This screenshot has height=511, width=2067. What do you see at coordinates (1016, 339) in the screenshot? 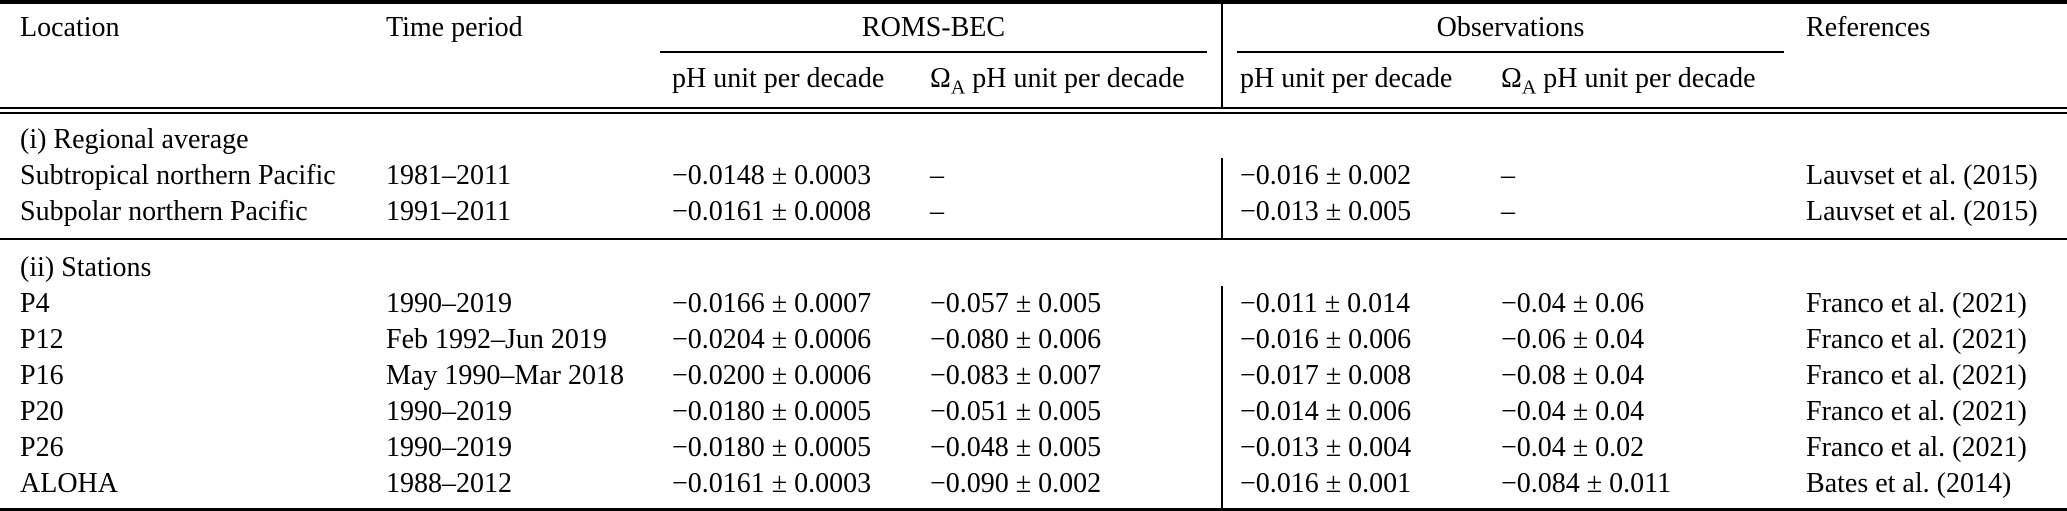
I see `cell-roms-omega: −0.080 ± 0.006` at bounding box center [1016, 339].